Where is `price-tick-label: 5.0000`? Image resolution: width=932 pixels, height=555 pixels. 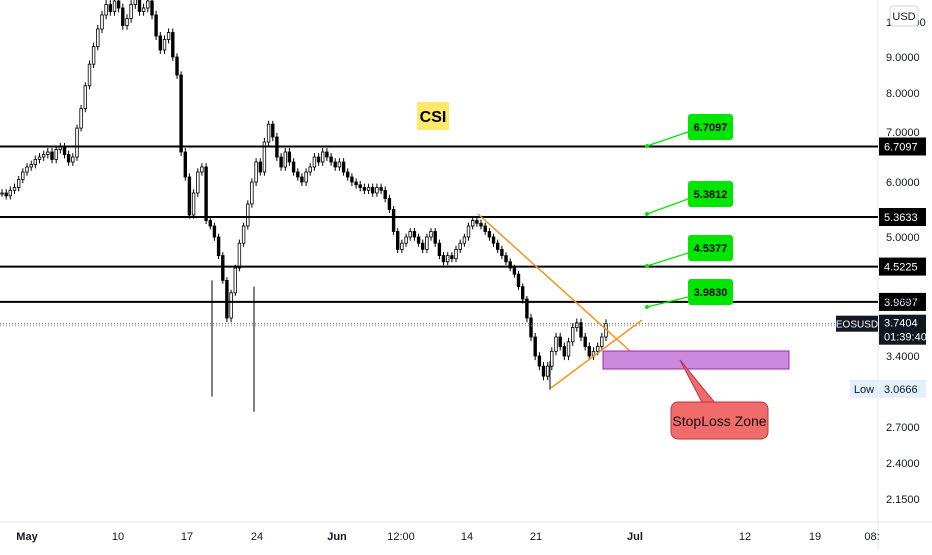
price-tick-label: 5.0000 is located at coordinates (903, 238).